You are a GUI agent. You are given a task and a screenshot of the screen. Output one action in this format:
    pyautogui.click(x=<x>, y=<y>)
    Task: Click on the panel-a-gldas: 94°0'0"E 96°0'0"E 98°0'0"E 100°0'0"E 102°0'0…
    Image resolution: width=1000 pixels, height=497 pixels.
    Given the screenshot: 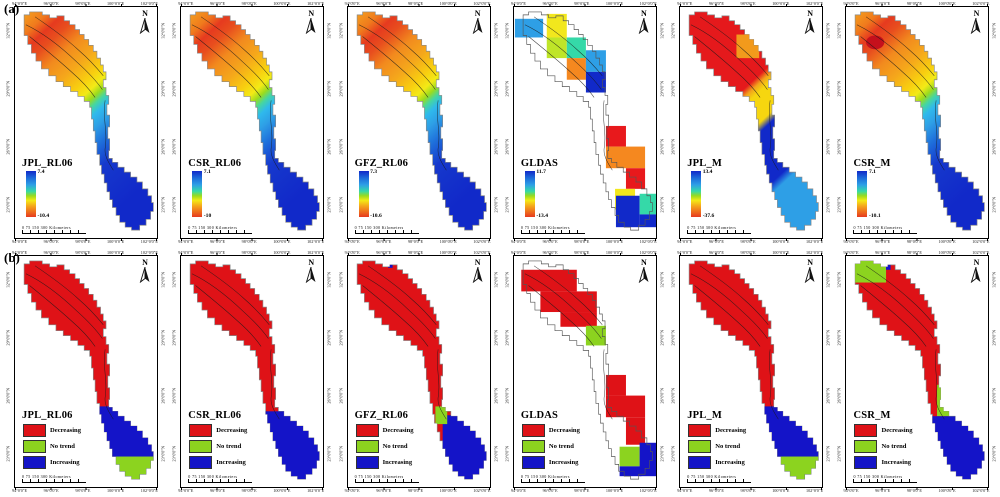 What is the action you would take?
    pyautogui.click(x=584, y=124)
    